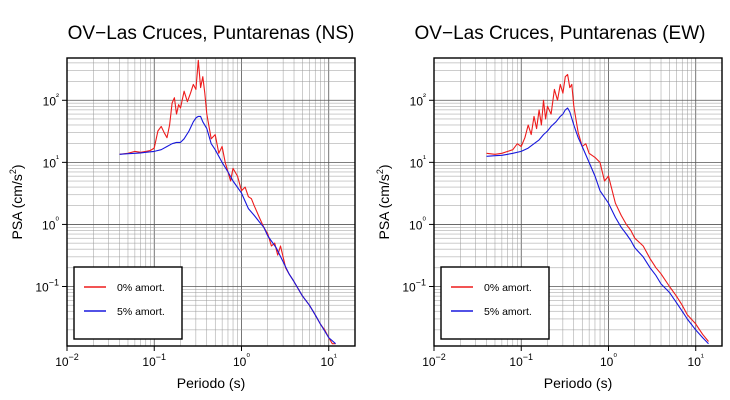 The width and height of the screenshot is (730, 400). Describe the element at coordinates (211, 33) in the screenshot. I see `chart-title: OV−Las Cruces, Puntarenas (NS)` at that location.